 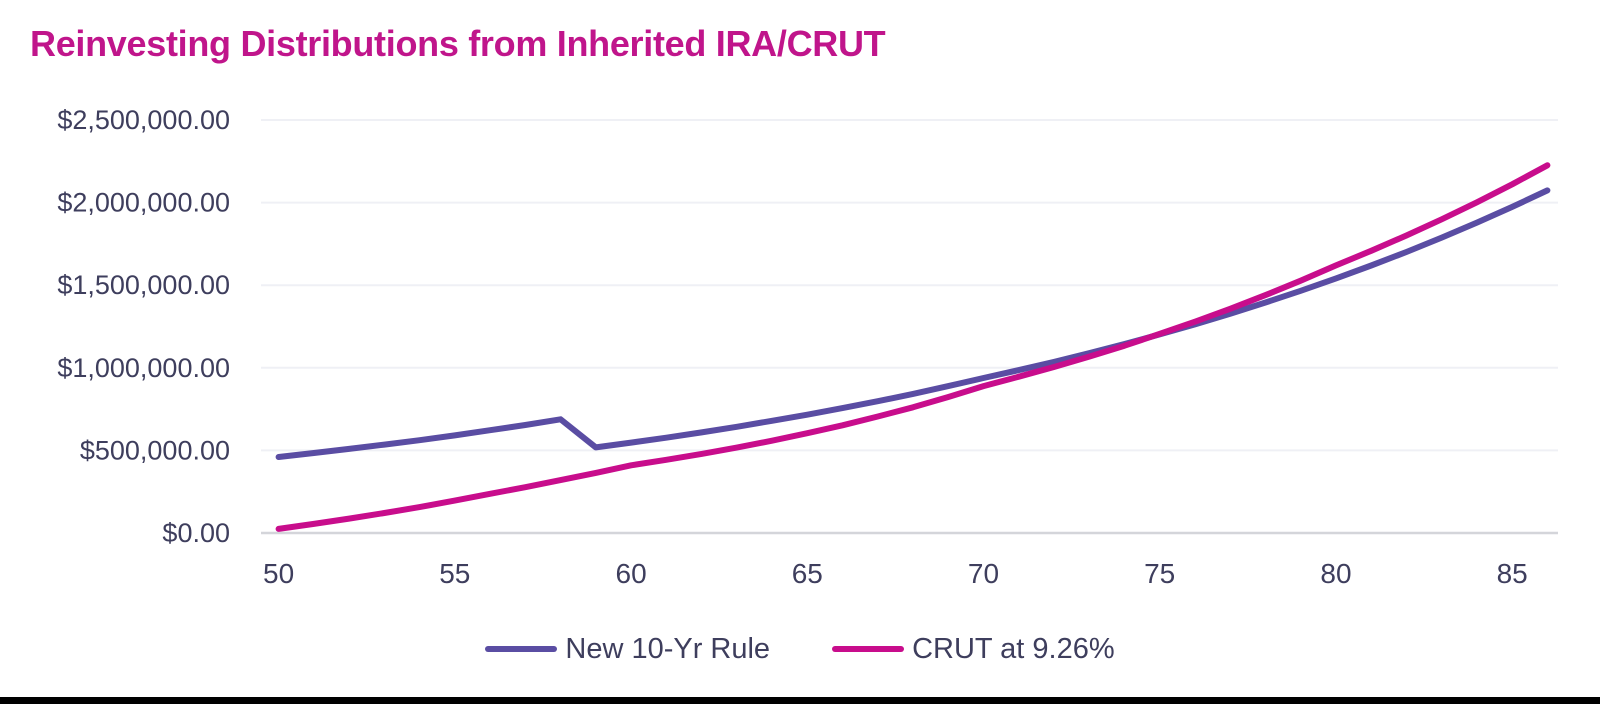 What do you see at coordinates (1013, 648) in the screenshot?
I see `legend-label: CRUT at 9.26%` at bounding box center [1013, 648].